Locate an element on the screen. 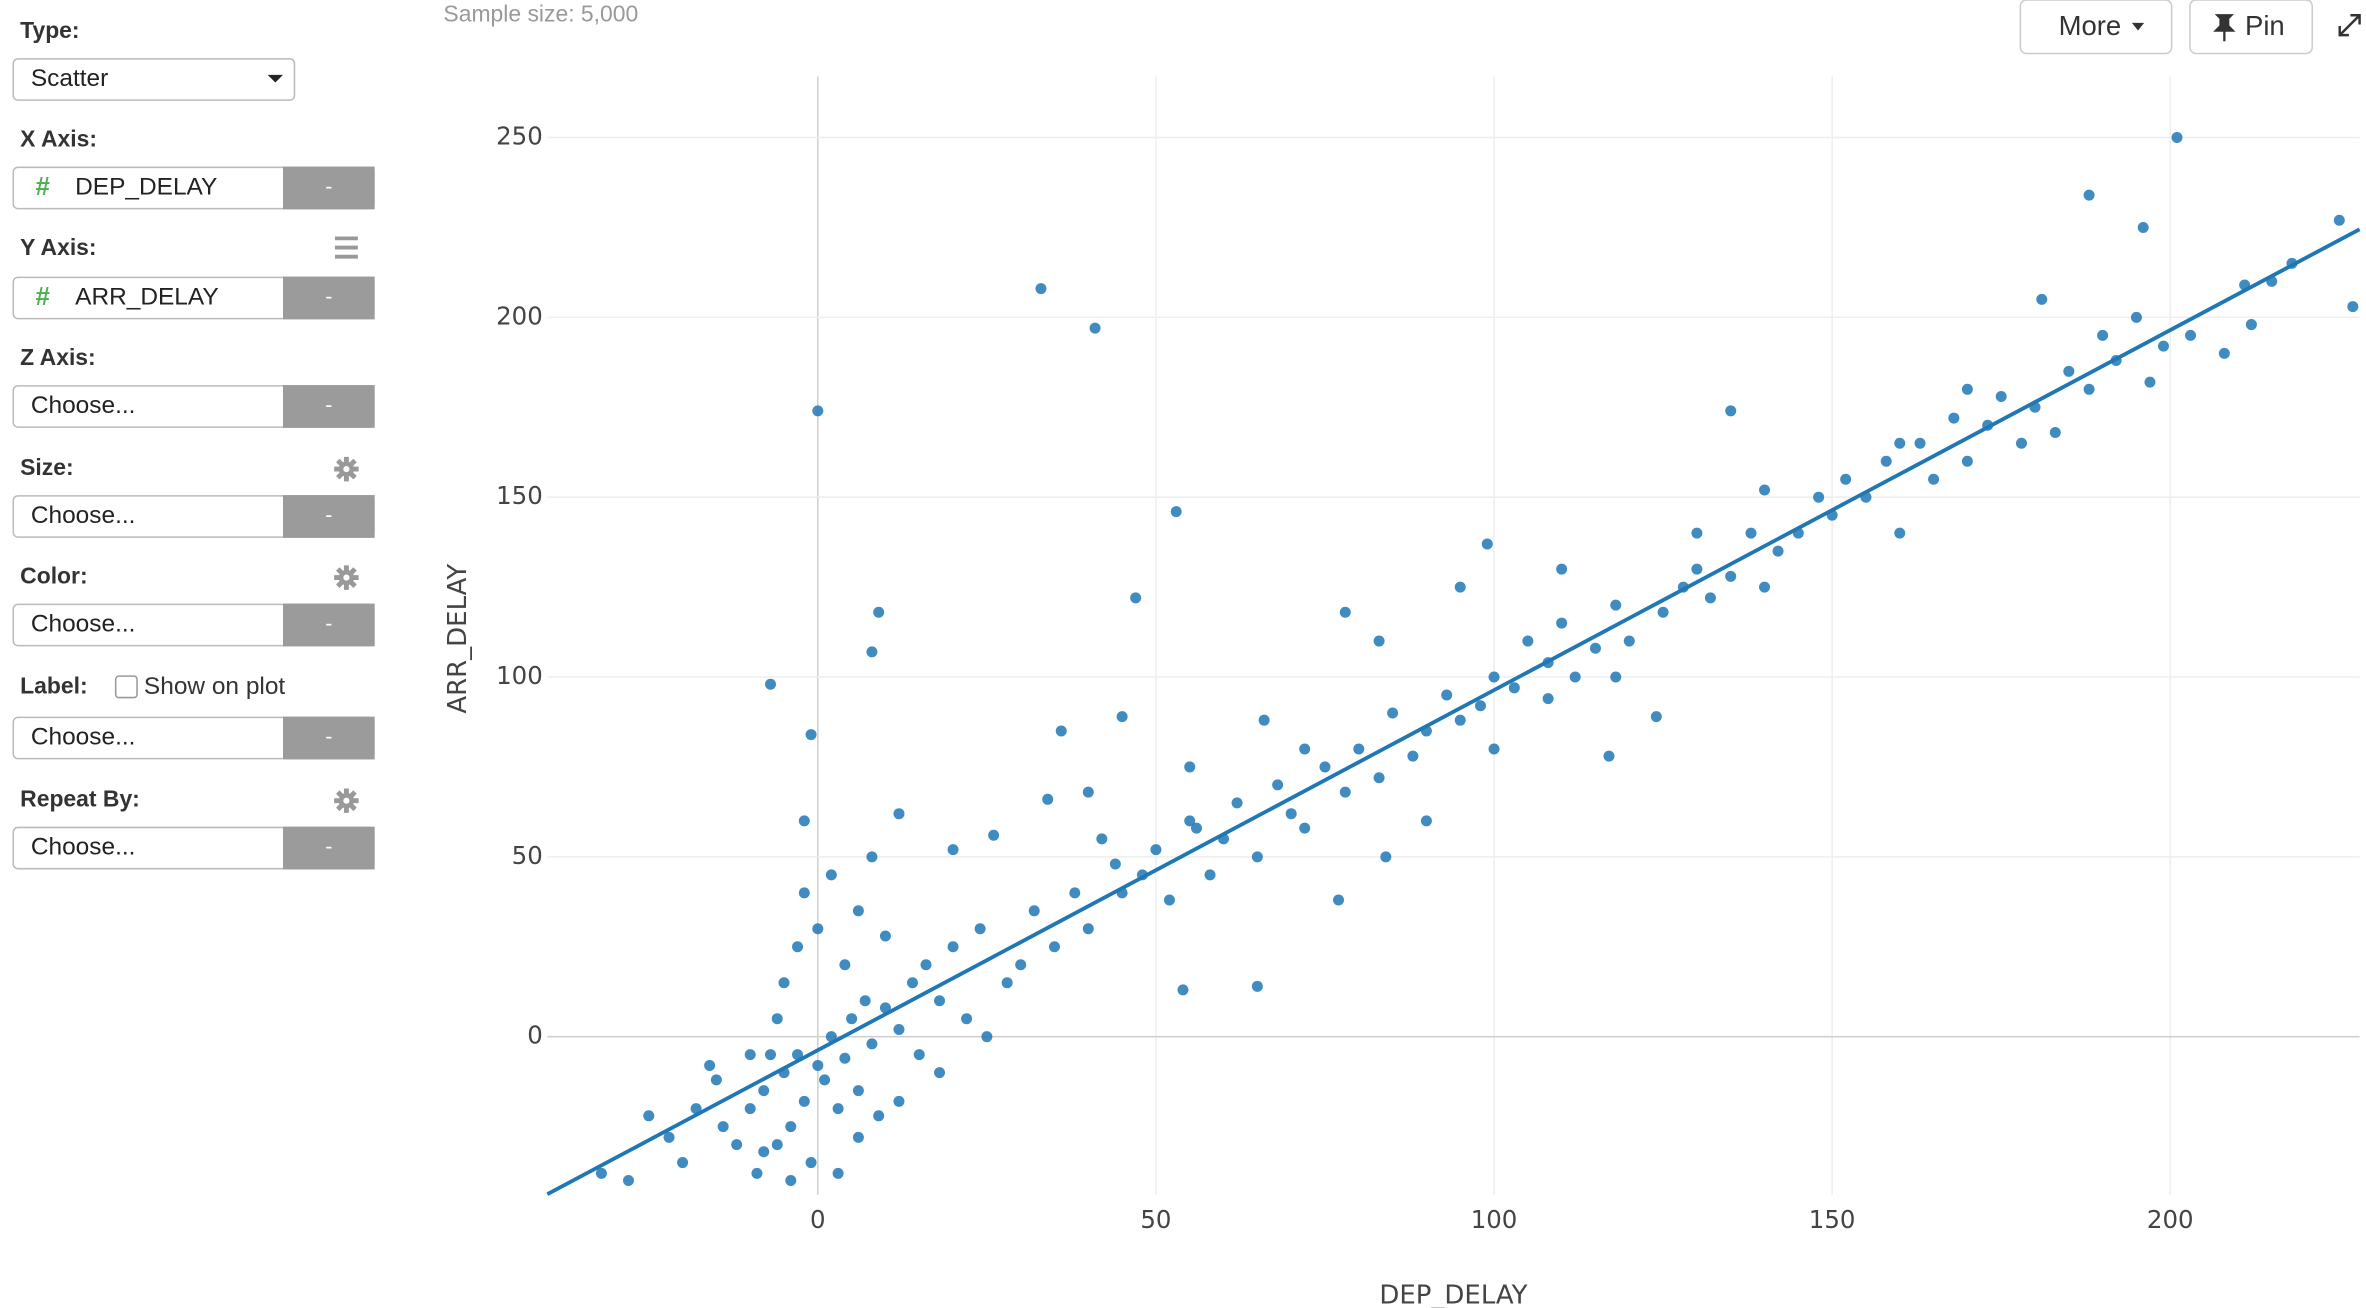 The image size is (2366, 1308). x-tick-label: 0 is located at coordinates (818, 1219).